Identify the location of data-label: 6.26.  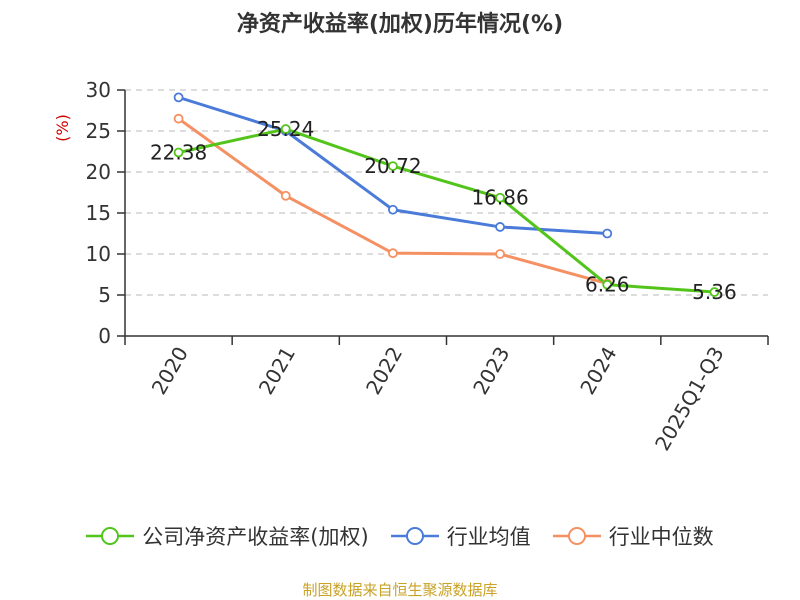
(607, 285).